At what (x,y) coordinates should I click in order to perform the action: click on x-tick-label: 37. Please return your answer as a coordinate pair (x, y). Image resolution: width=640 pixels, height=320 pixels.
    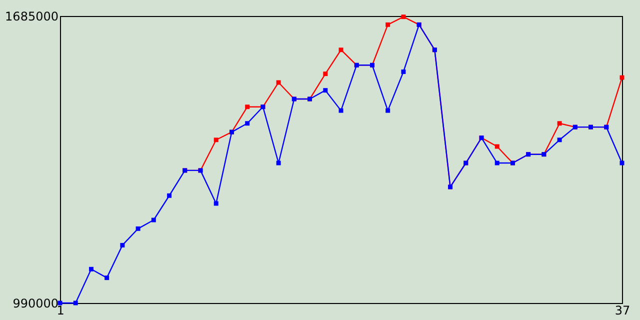
    Looking at the image, I should click on (622, 311).